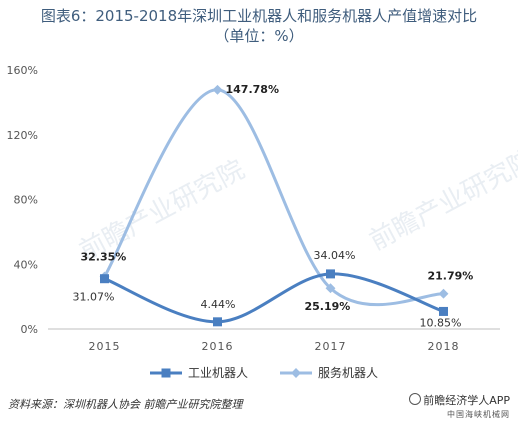 This screenshot has height=424, width=518. Describe the element at coordinates (273, 298) in the screenshot. I see `series-line-industrial` at that location.